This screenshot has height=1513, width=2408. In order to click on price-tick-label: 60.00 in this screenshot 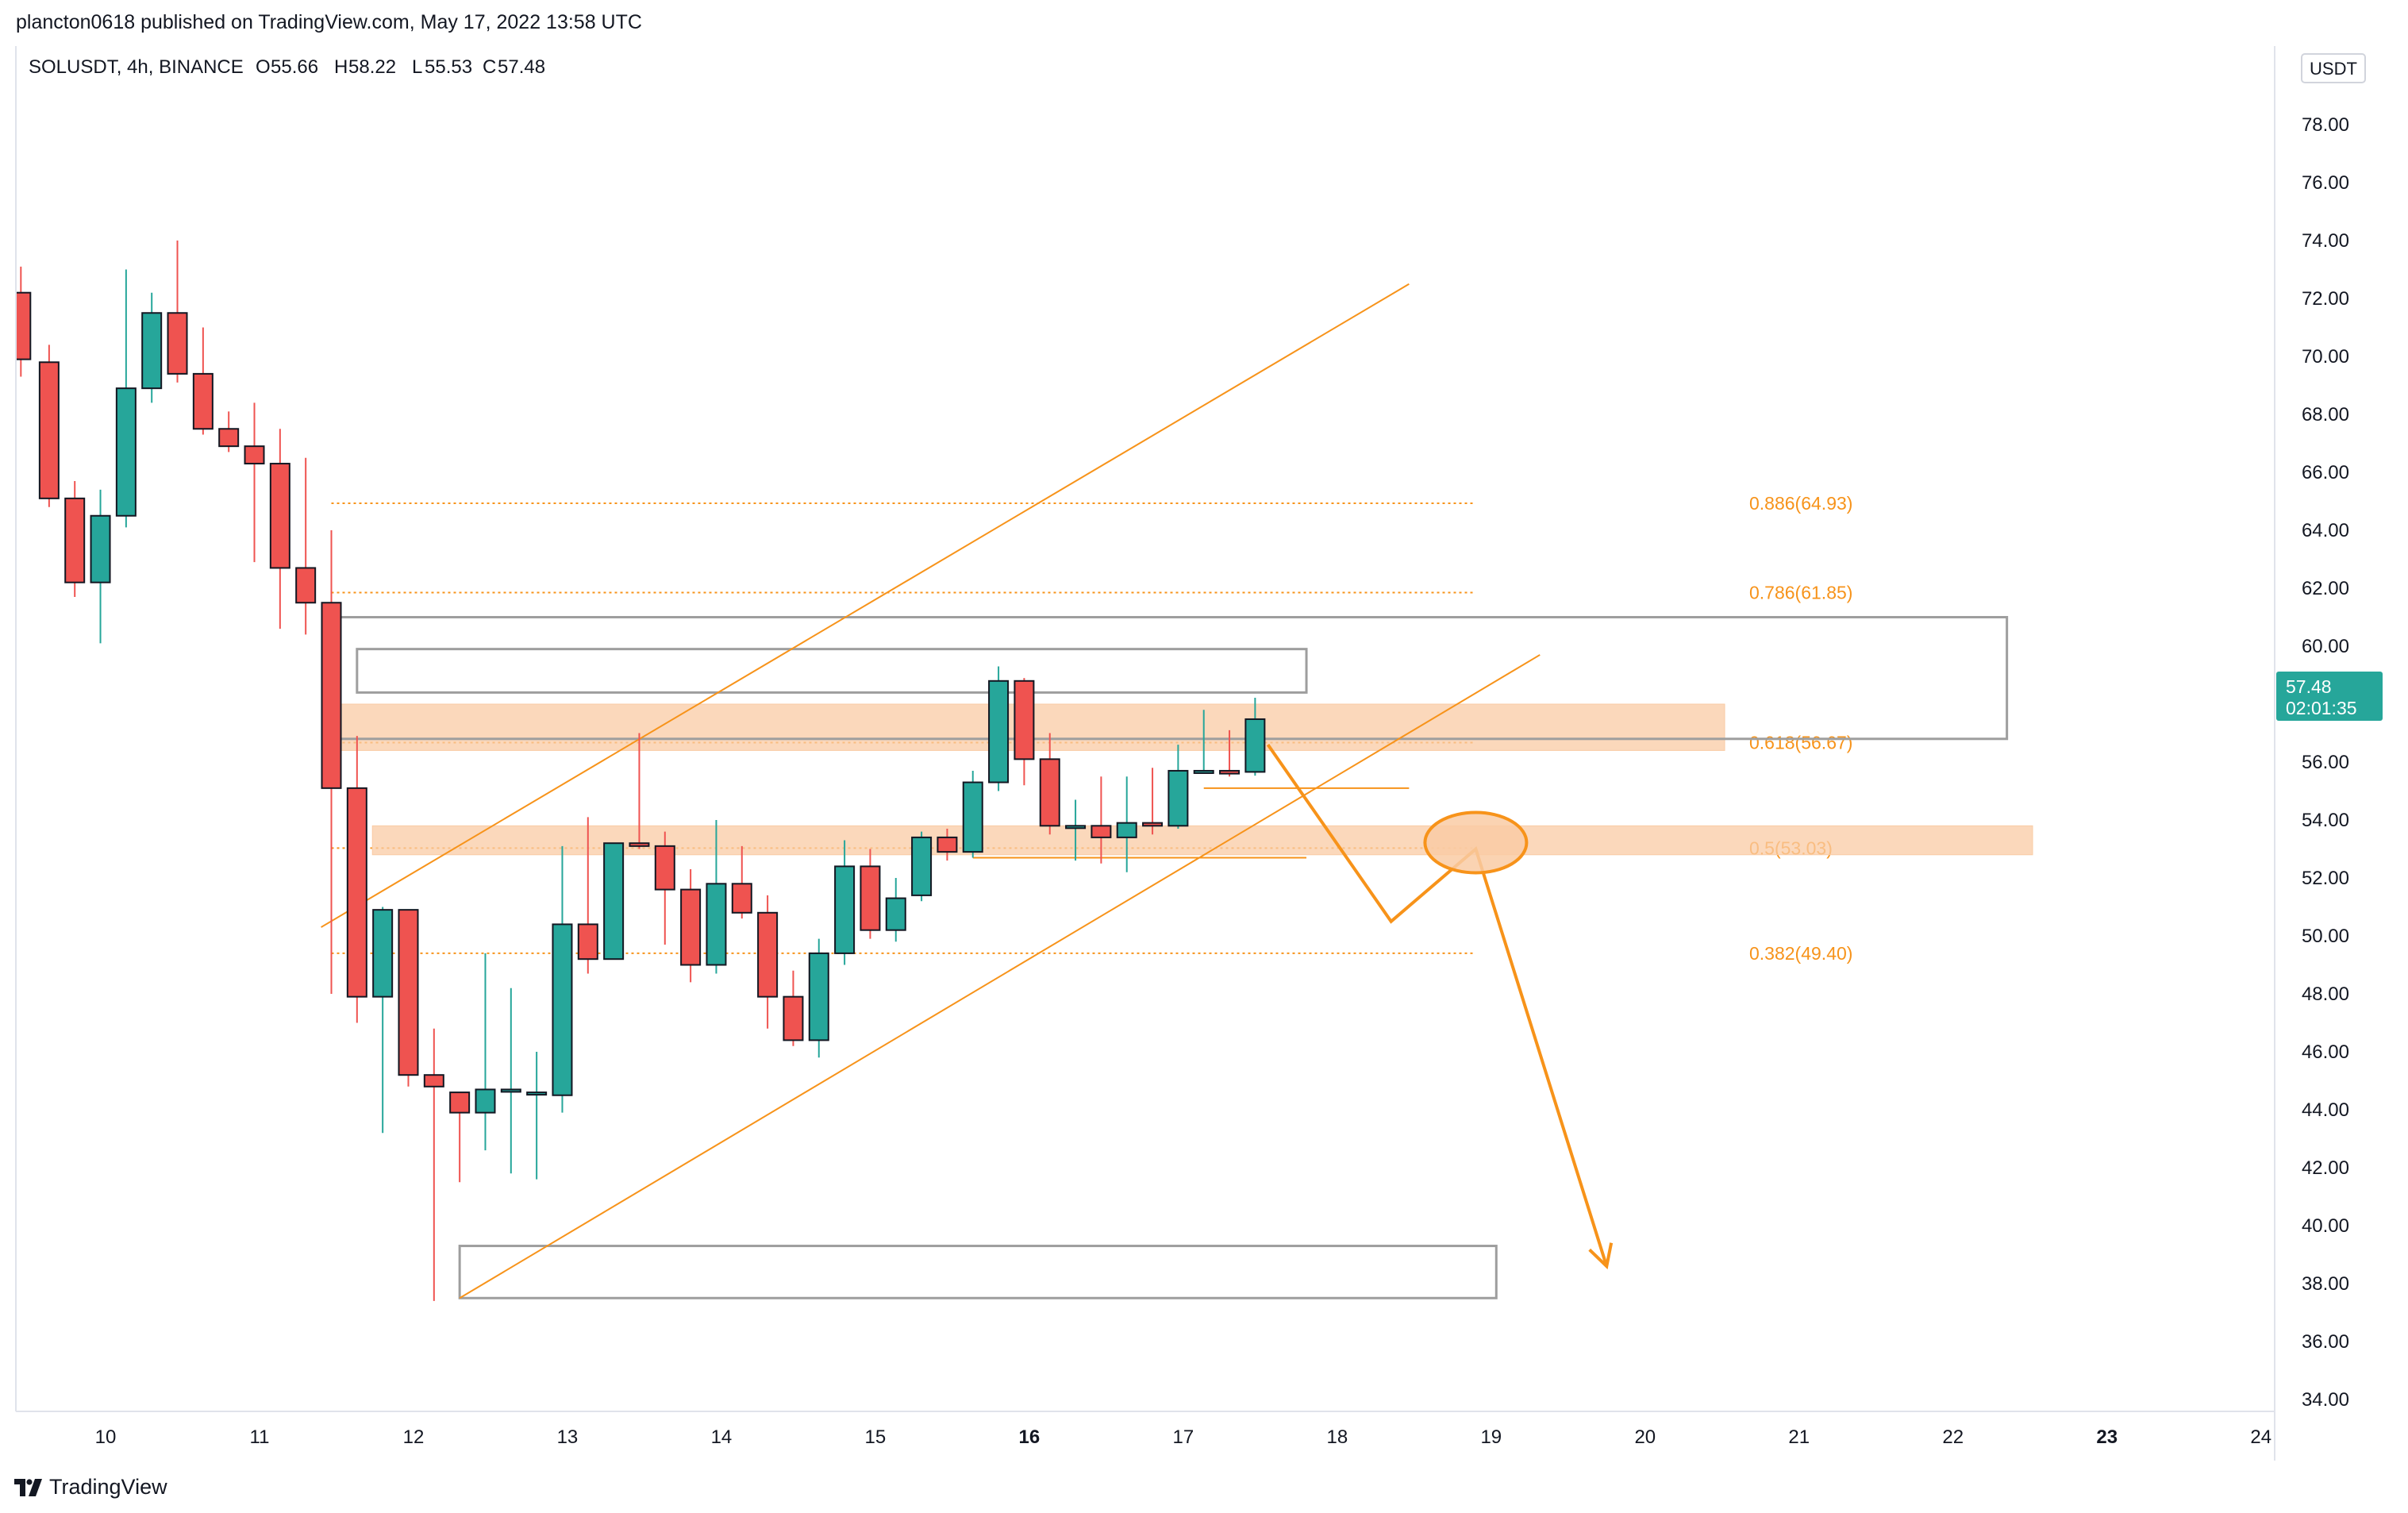, I will do `click(2325, 646)`.